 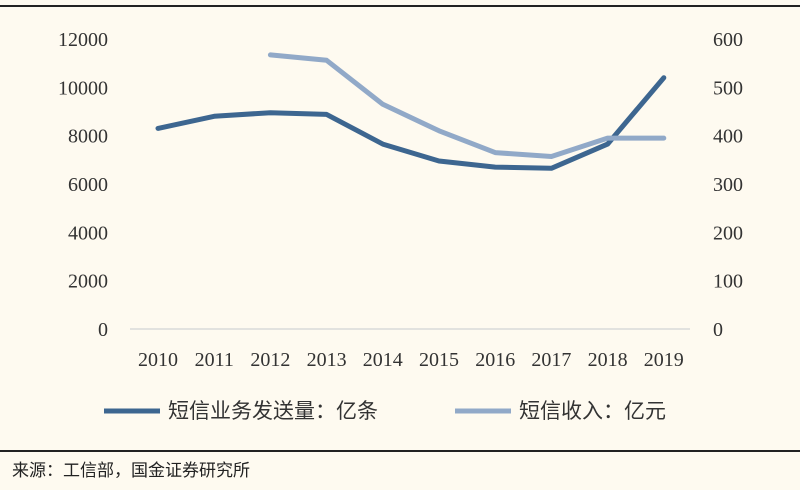 I want to click on left-tick-label: 4000, so click(x=88, y=233).